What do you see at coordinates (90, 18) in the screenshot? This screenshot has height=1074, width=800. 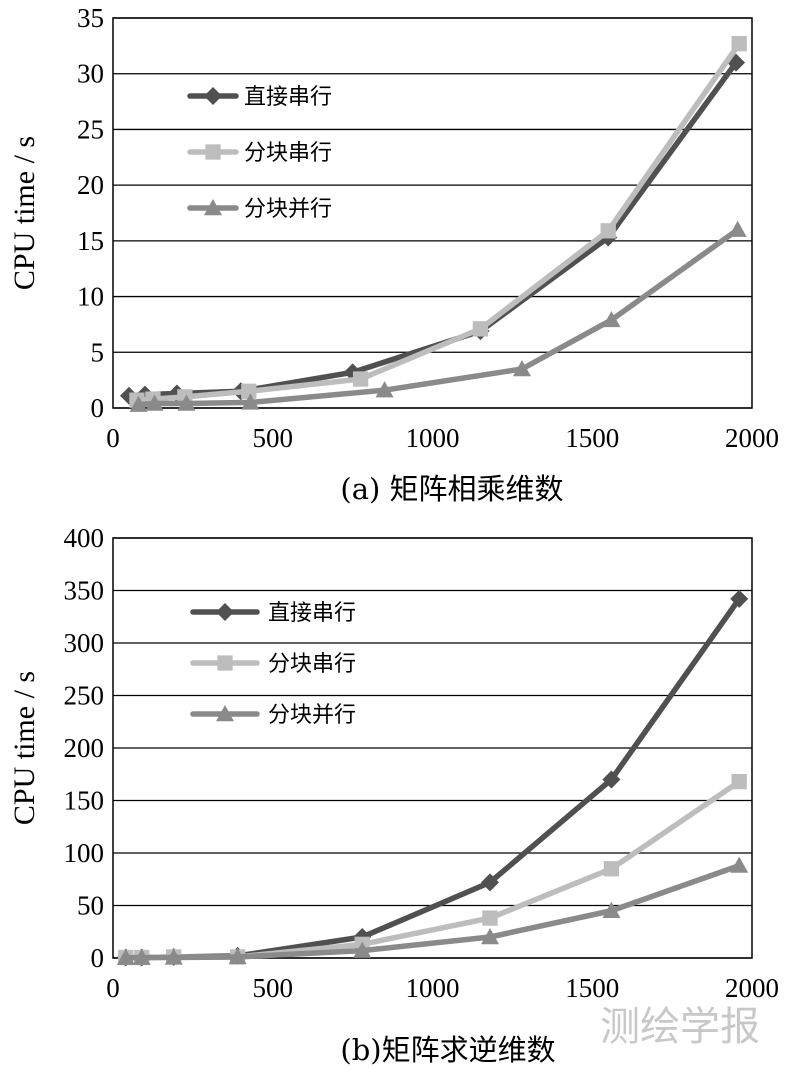 I see `y-tick-label: 35` at bounding box center [90, 18].